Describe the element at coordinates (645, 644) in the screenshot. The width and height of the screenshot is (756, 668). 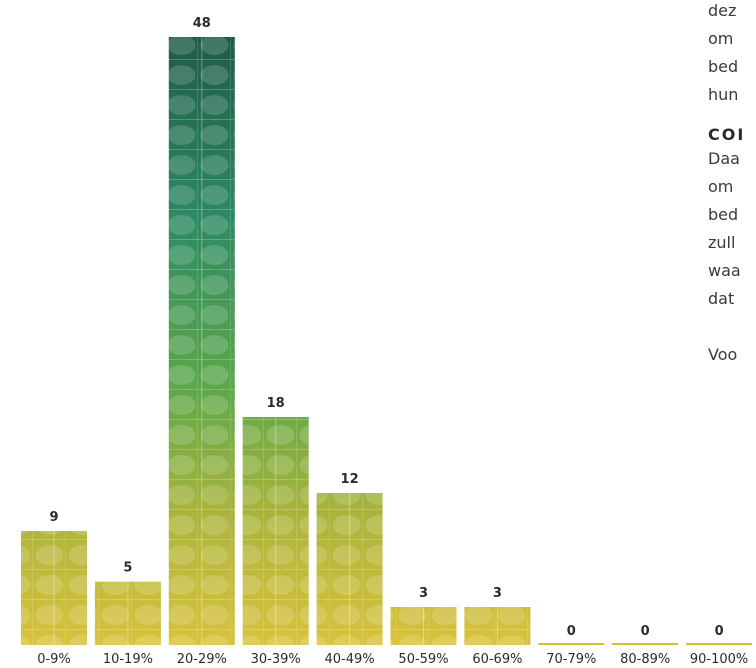
I see `bar-80-89%` at that location.